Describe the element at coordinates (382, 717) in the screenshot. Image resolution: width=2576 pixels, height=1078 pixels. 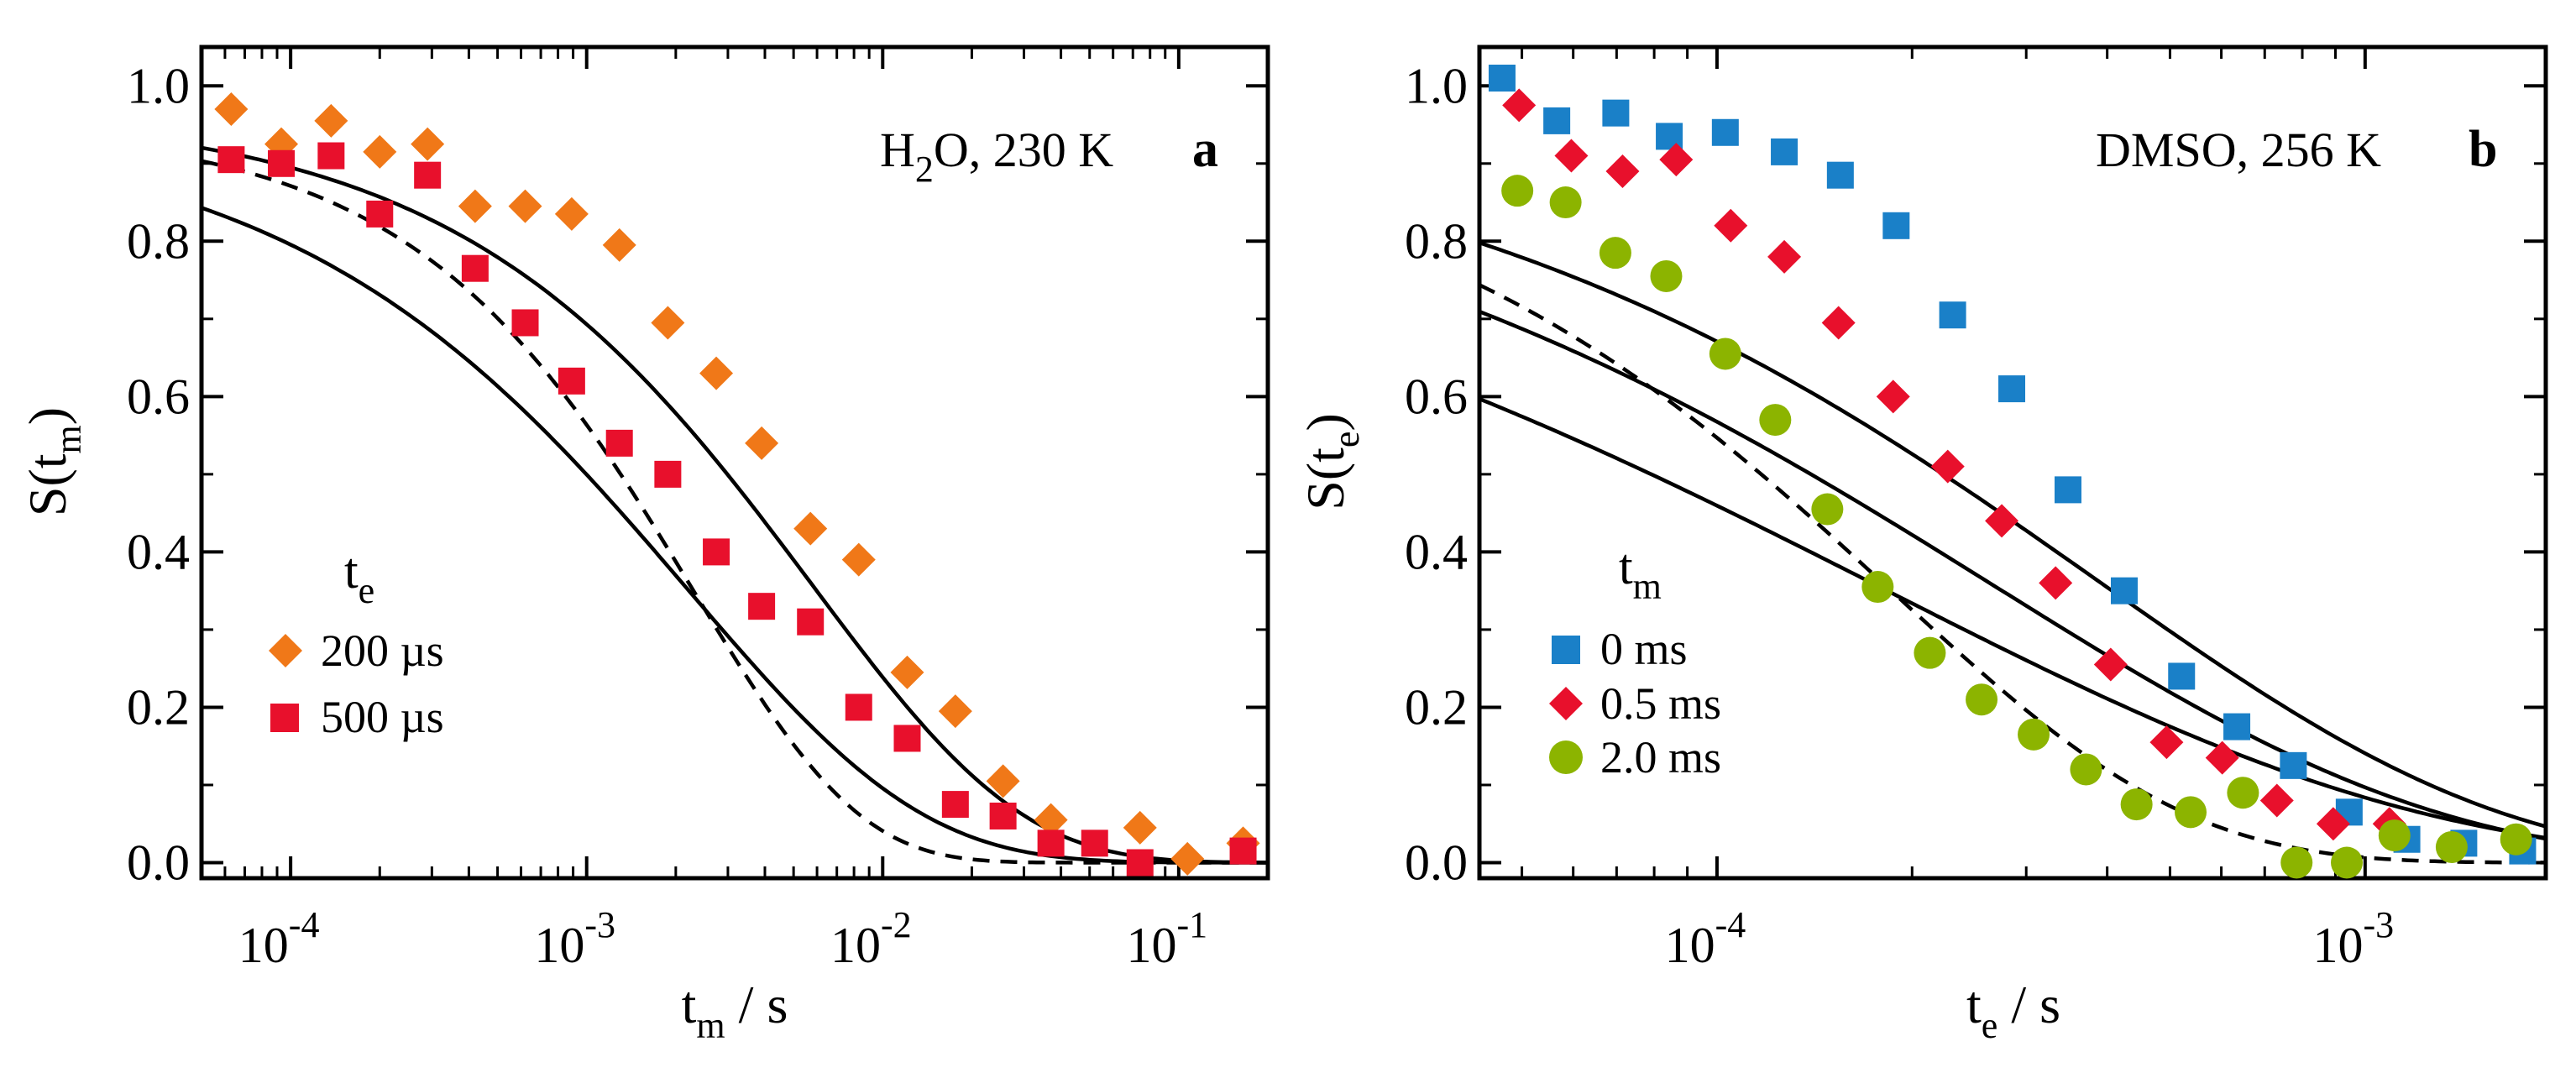
I see `panel-a-legend-label-500us: 500 µs` at that location.